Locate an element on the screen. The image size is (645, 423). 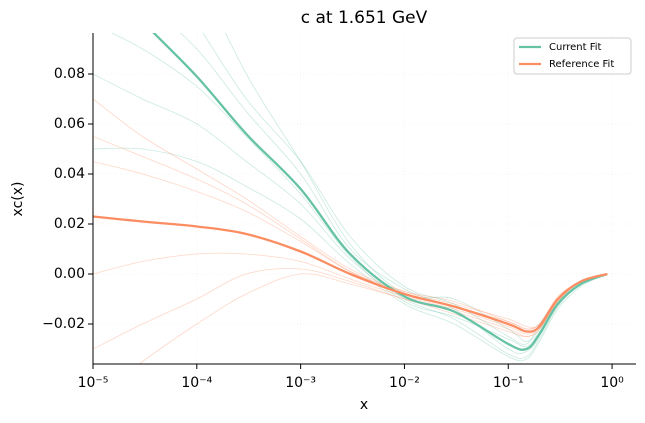
y-axis-label: xc(x) is located at coordinates (18, 199).